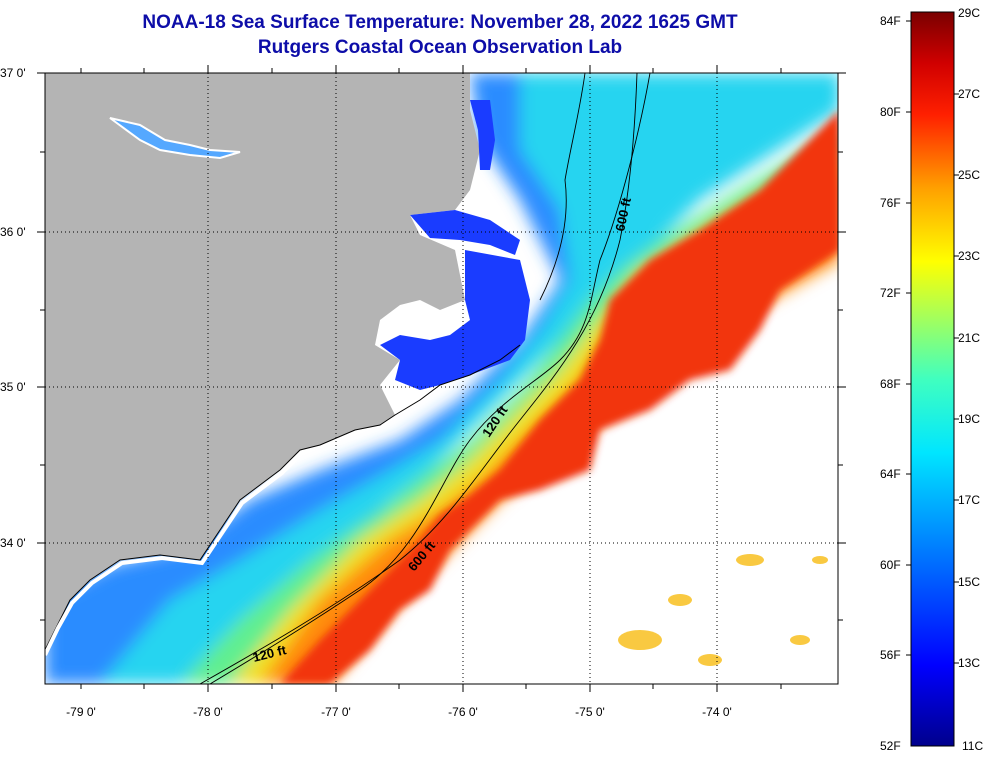  Describe the element at coordinates (890, 293) in the screenshot. I see `colorbar-f-72: 72F` at that location.